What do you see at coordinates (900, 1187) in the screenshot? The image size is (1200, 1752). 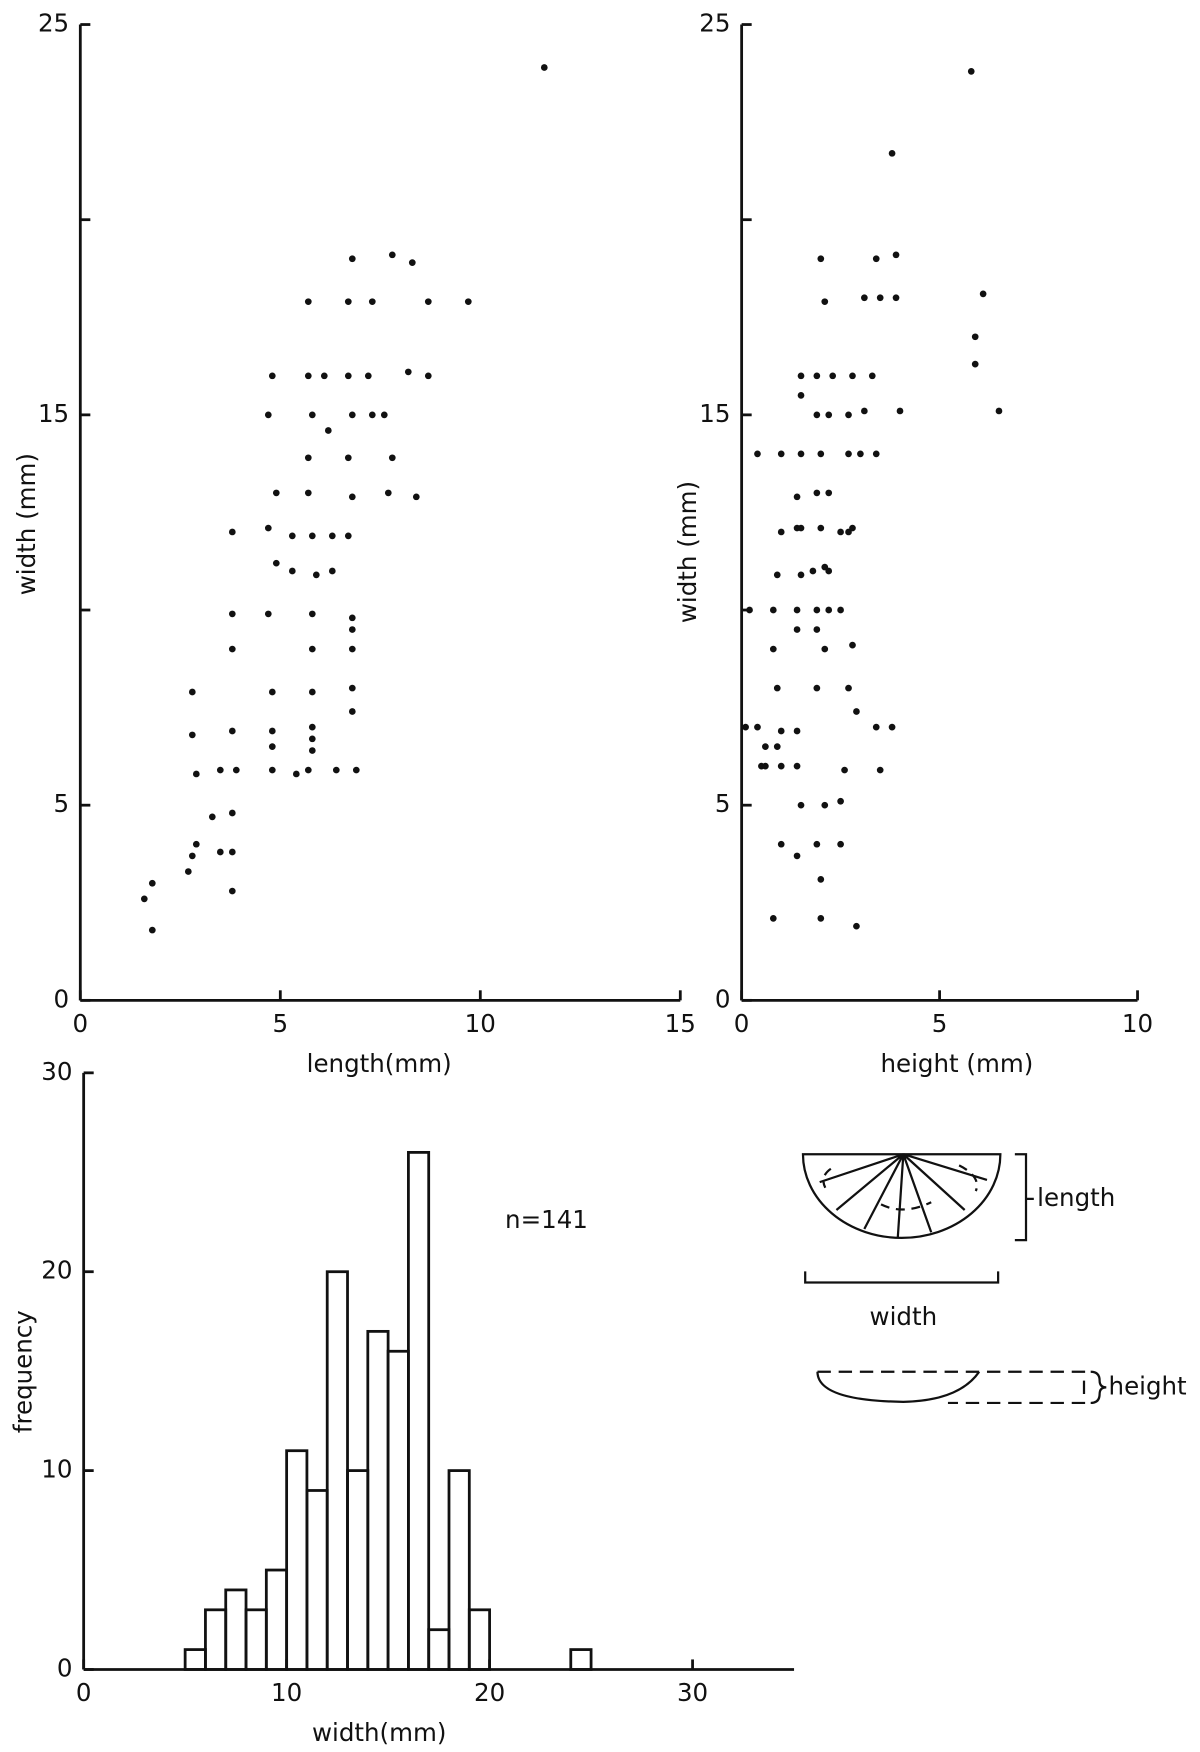 I see `growth-lines` at bounding box center [900, 1187].